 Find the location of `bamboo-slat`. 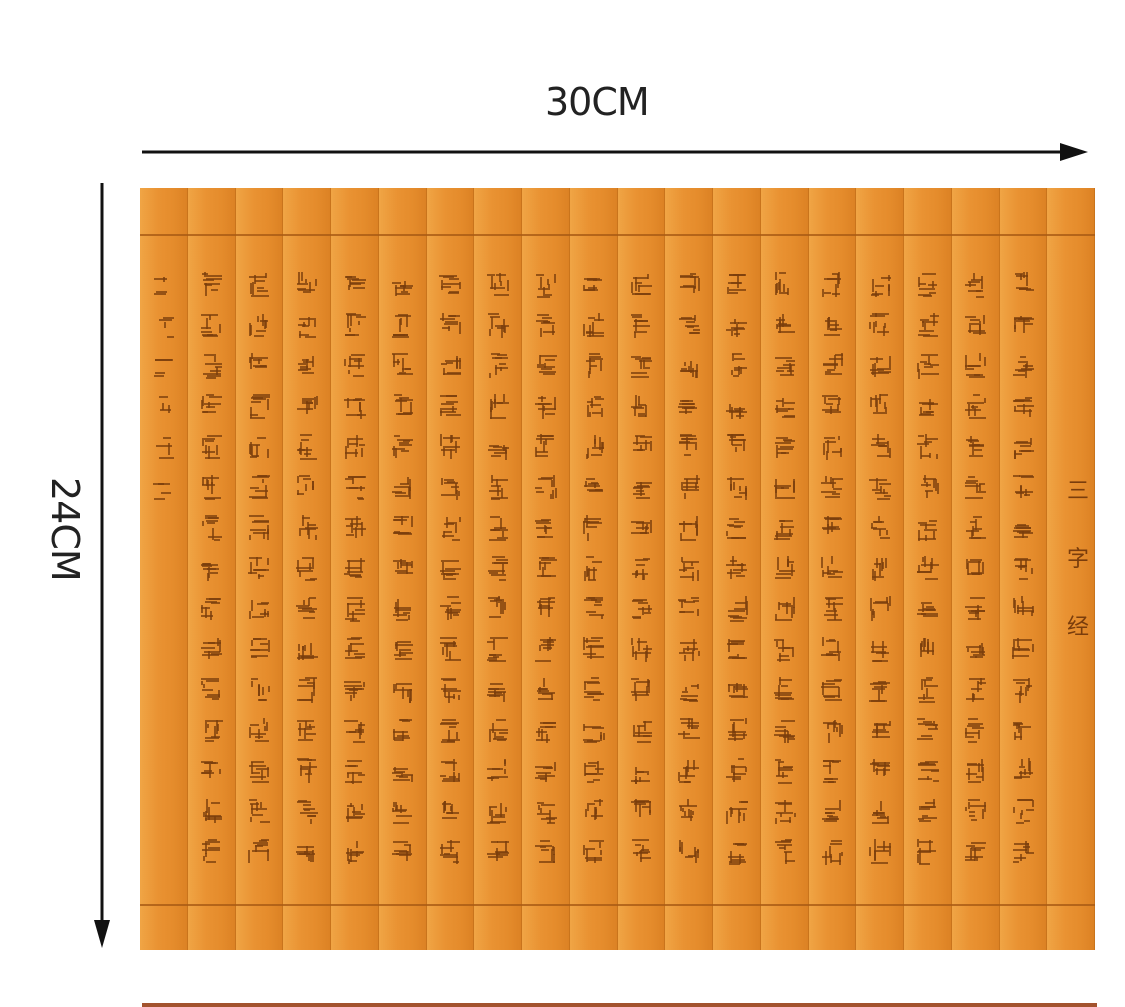

bamboo-slat is located at coordinates (832, 569).